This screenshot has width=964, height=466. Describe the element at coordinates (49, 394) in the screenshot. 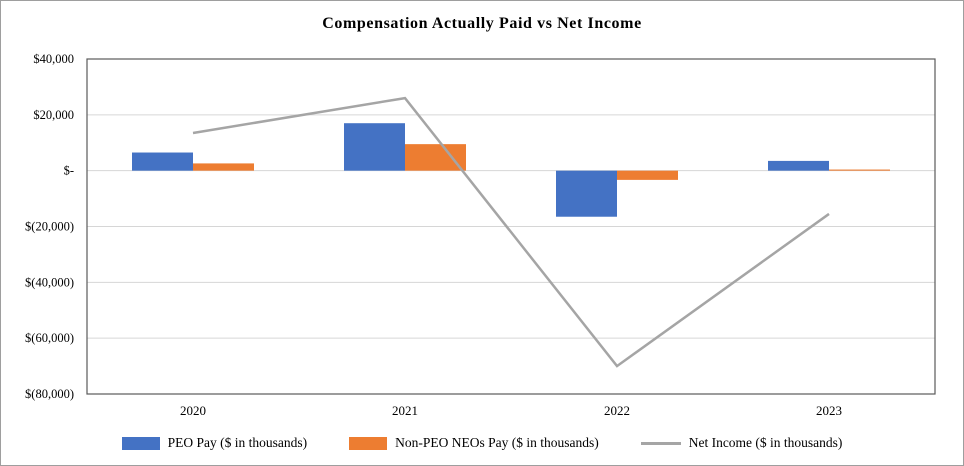

I see `y-axis-tick-label: $(80,000)` at that location.